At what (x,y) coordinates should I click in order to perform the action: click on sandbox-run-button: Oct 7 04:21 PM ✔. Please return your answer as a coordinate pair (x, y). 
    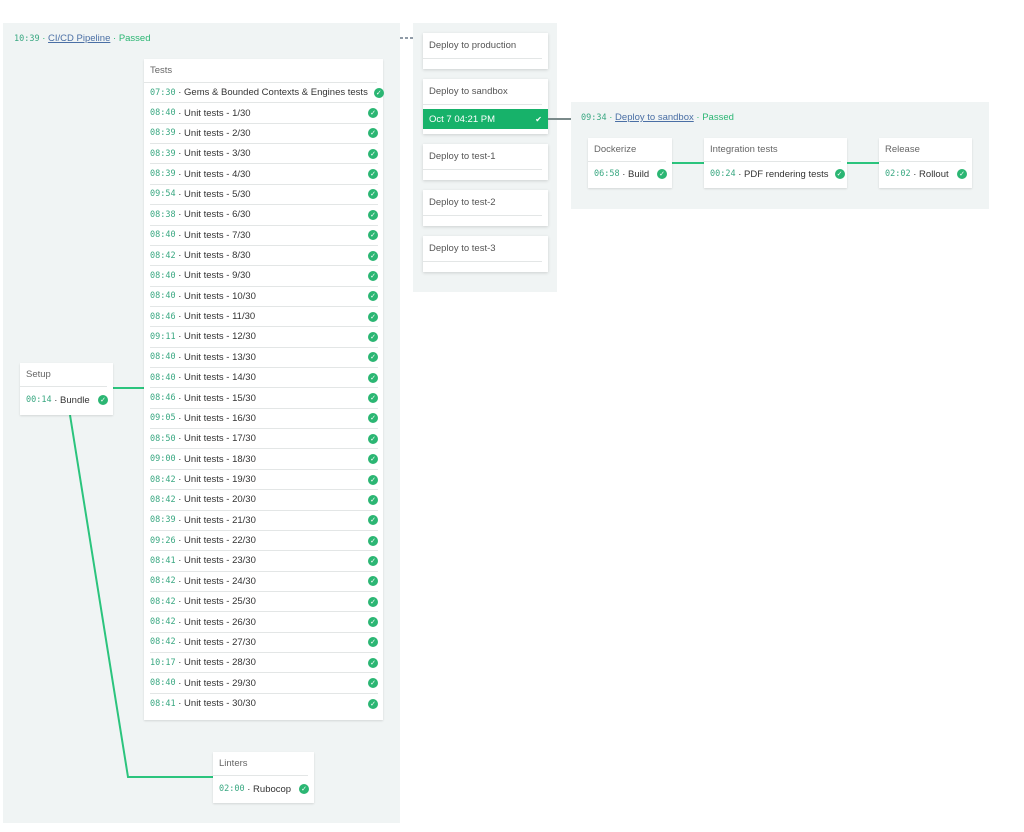
    Looking at the image, I should click on (485, 119).